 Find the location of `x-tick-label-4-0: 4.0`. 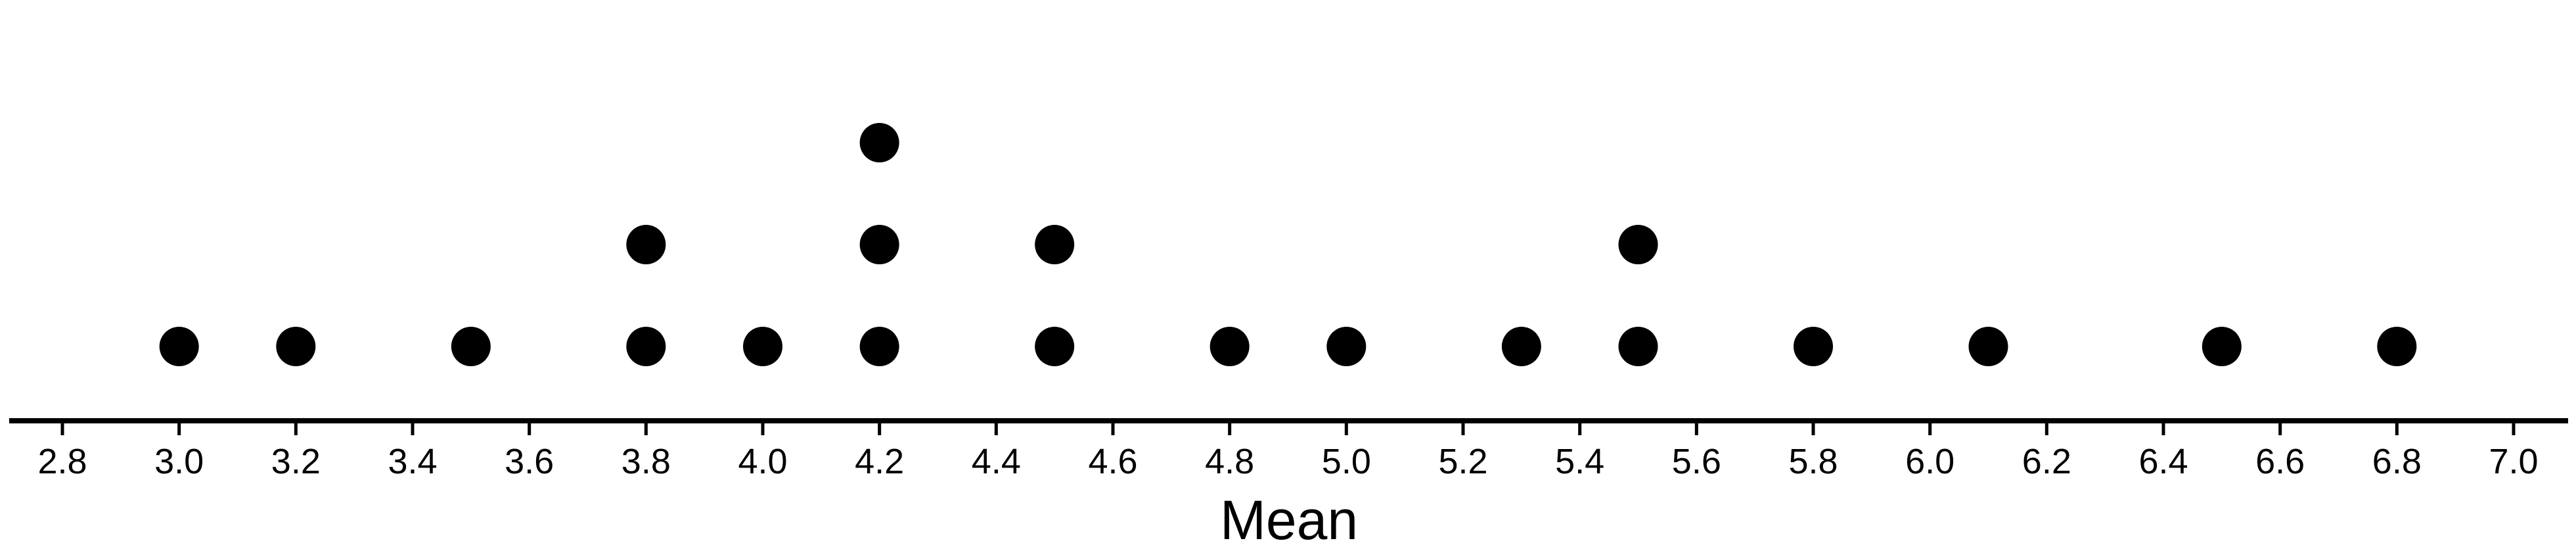

x-tick-label-4-0: 4.0 is located at coordinates (762, 462).